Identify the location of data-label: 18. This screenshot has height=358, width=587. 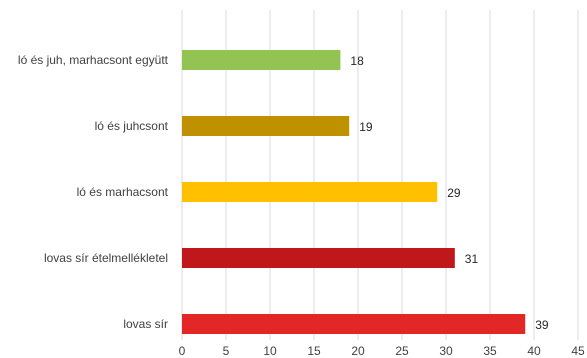
(357, 61).